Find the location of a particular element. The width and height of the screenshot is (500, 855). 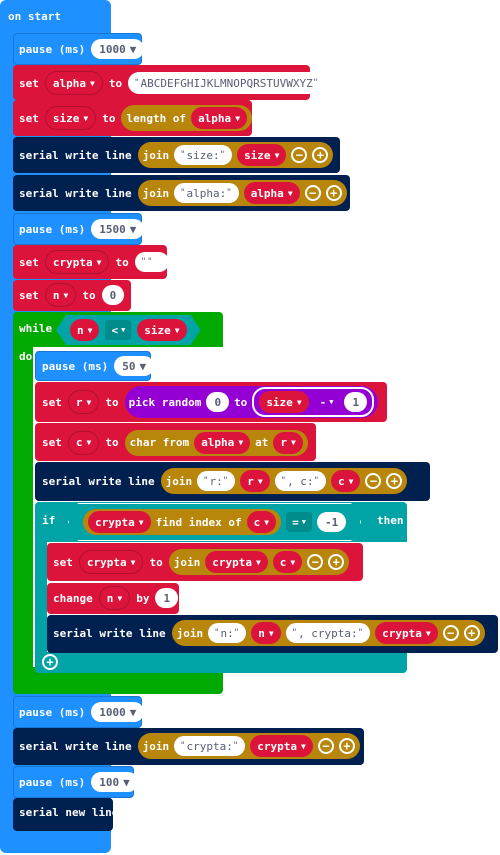

do-label: do is located at coordinates (26, 356).